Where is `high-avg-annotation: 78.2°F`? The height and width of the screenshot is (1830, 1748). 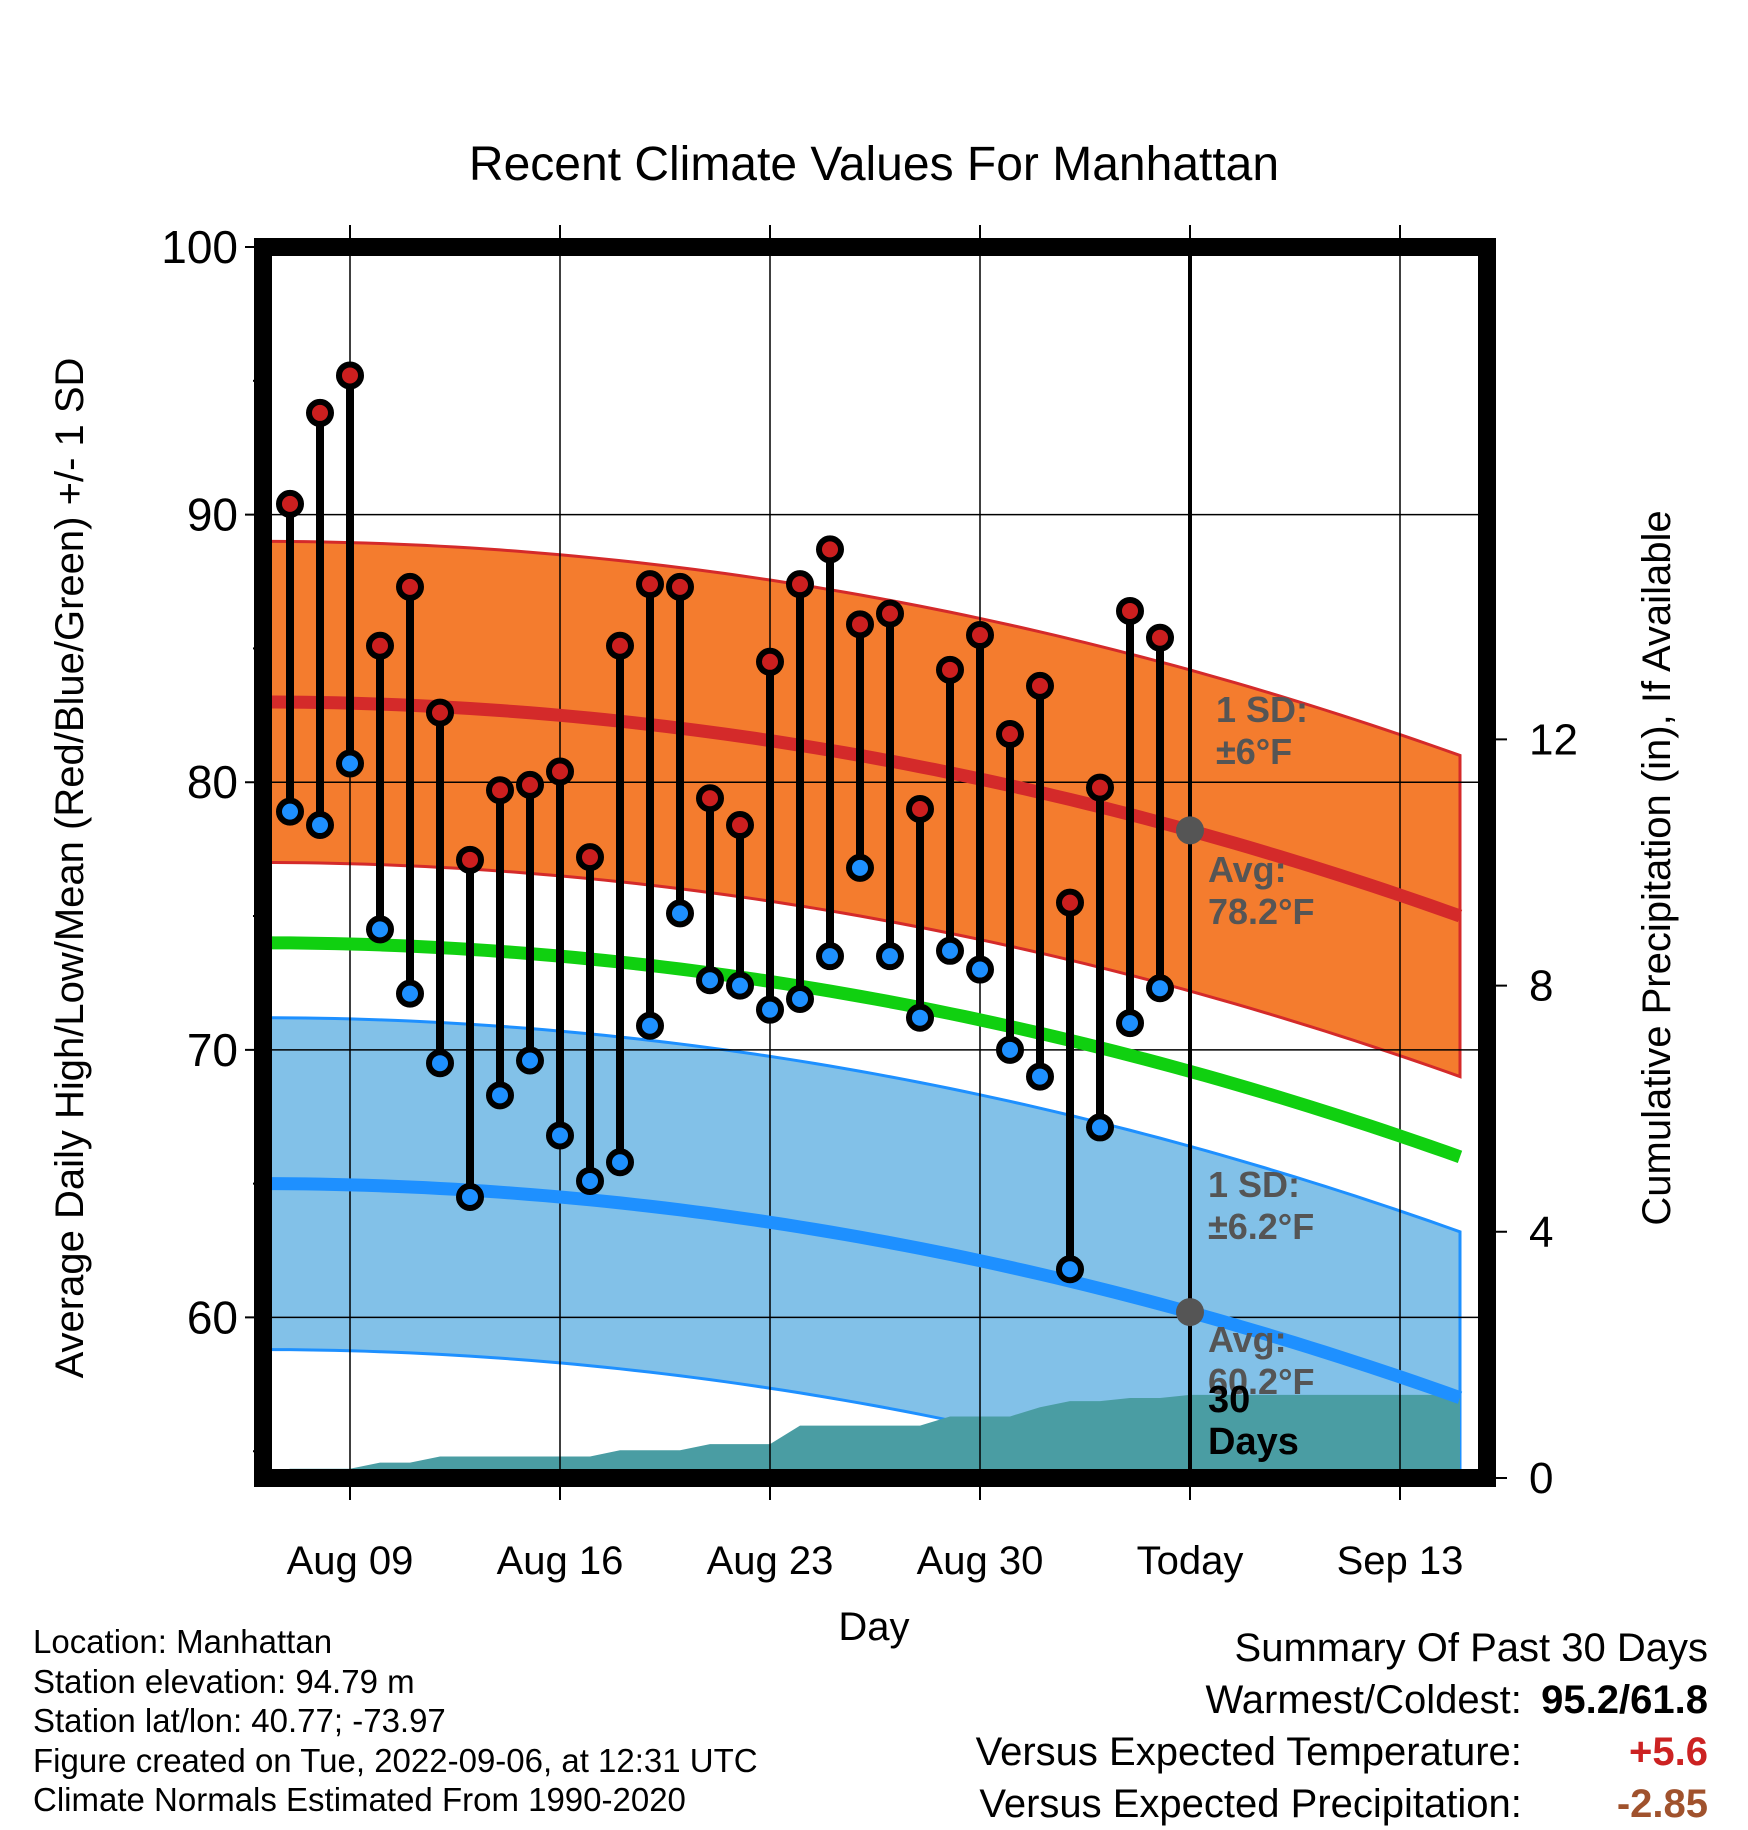 high-avg-annotation: 78.2°F is located at coordinates (1261, 911).